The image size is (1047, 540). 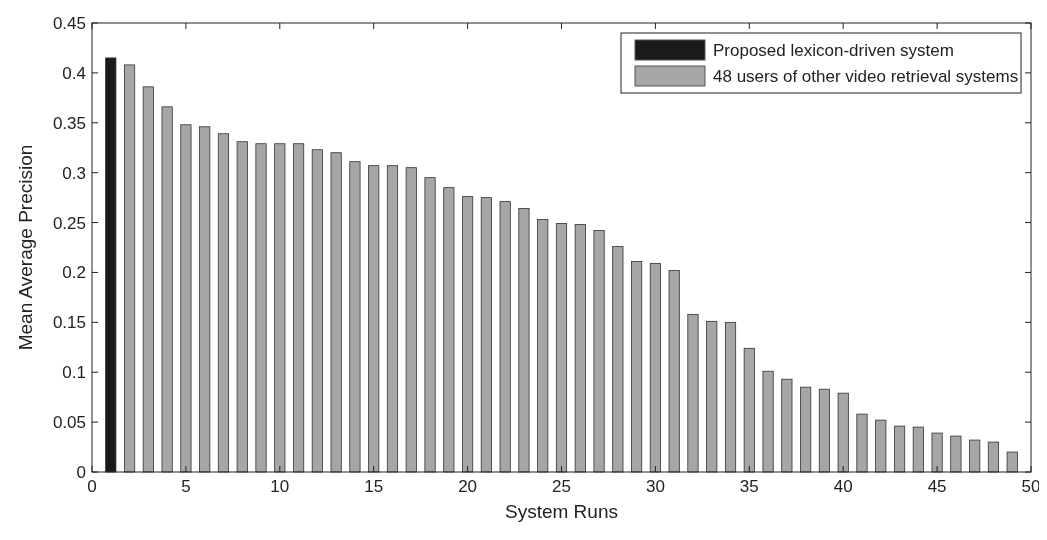 What do you see at coordinates (280, 486) in the screenshot?
I see `x-tick-label: 10` at bounding box center [280, 486].